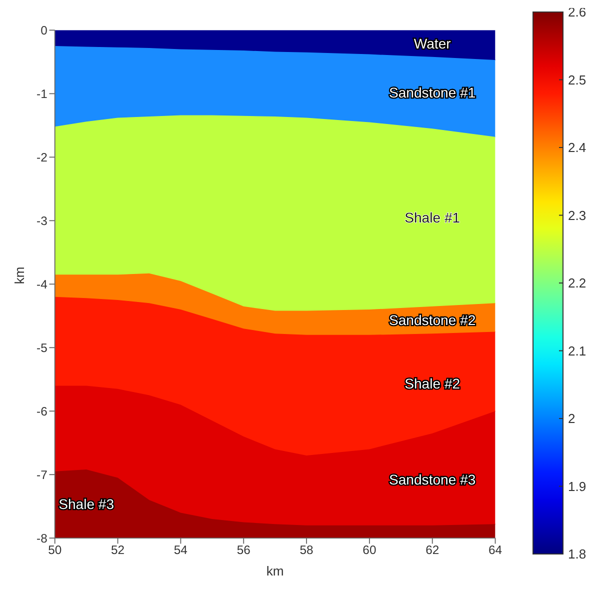 Image resolution: width=597 pixels, height=594 pixels. I want to click on color-bar-label: 2, so click(571, 418).